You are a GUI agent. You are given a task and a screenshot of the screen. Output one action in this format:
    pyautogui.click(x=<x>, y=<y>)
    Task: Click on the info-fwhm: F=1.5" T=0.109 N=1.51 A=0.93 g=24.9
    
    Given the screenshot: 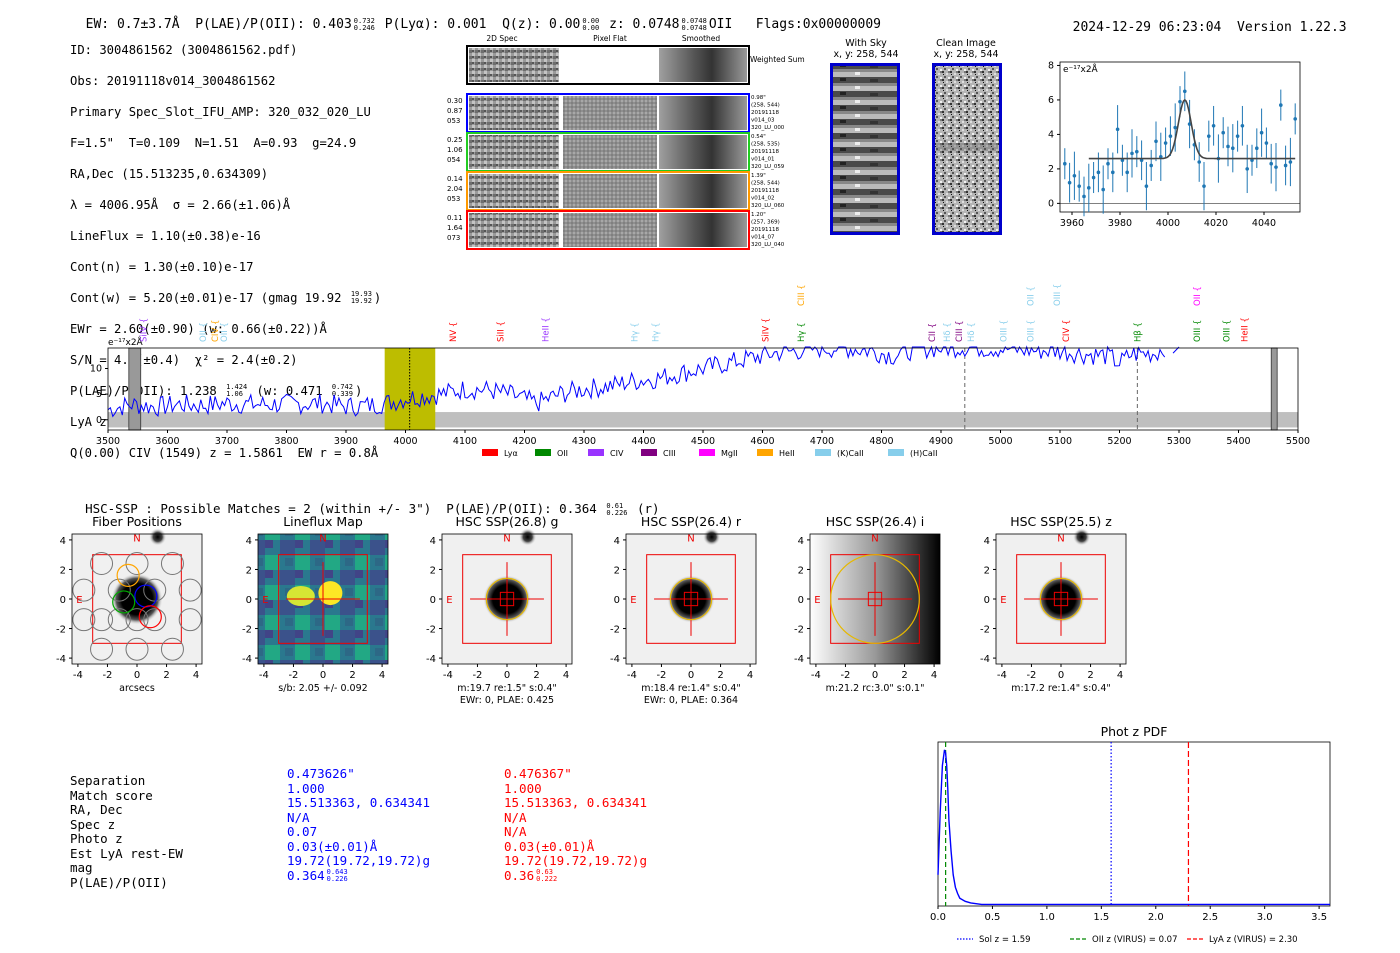 What is the action you would take?
    pyautogui.click(x=213, y=142)
    